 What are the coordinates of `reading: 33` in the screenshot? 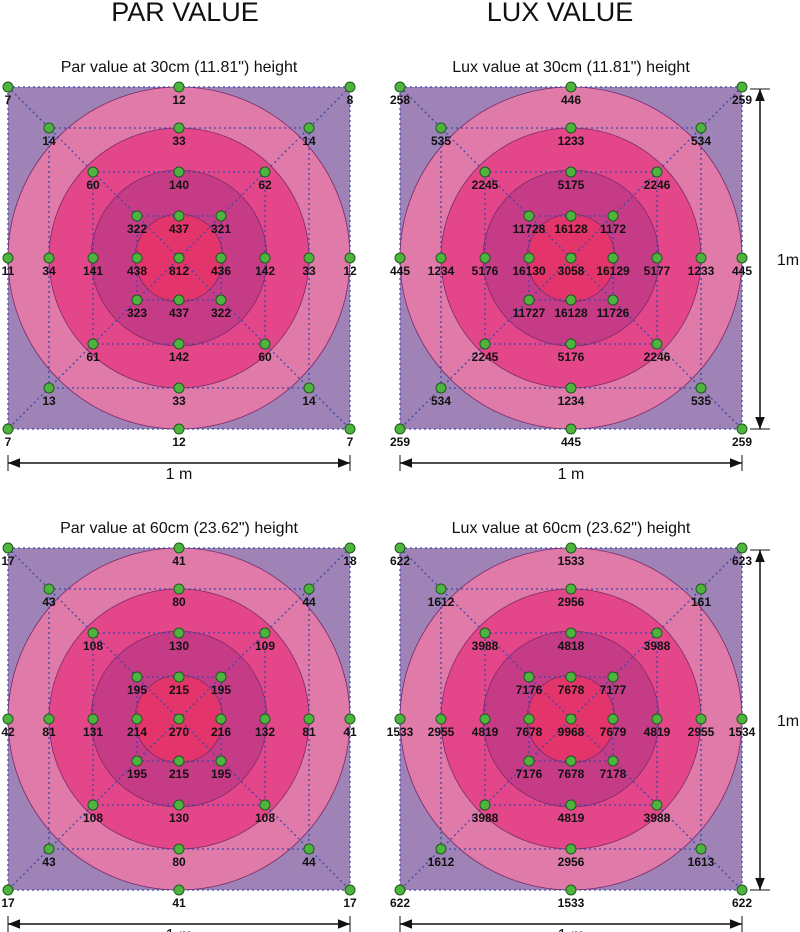 It's located at (179, 141).